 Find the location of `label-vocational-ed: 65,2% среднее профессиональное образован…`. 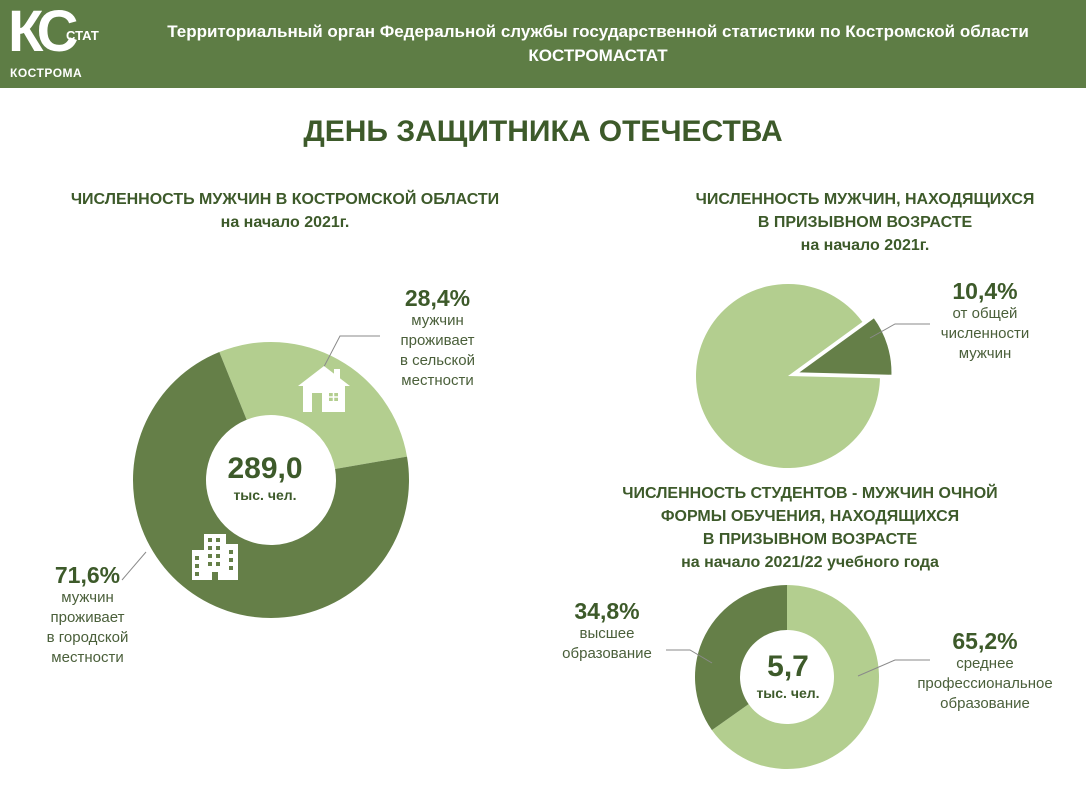

label-vocational-ed: 65,2% среднее профессиональное образован… is located at coordinates (985, 671).